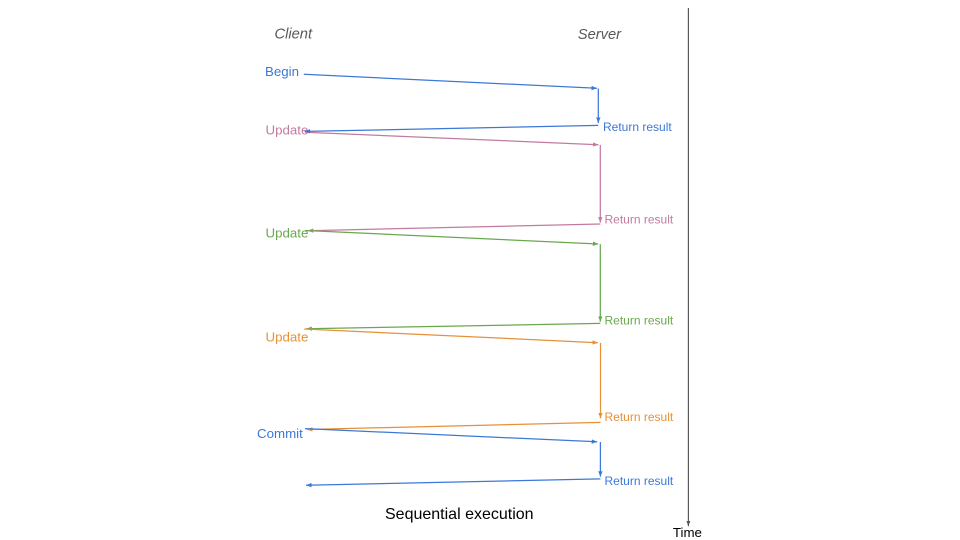 The height and width of the screenshot is (540, 960). Describe the element at coordinates (600, 35) in the screenshot. I see `svg-text: Server` at that location.